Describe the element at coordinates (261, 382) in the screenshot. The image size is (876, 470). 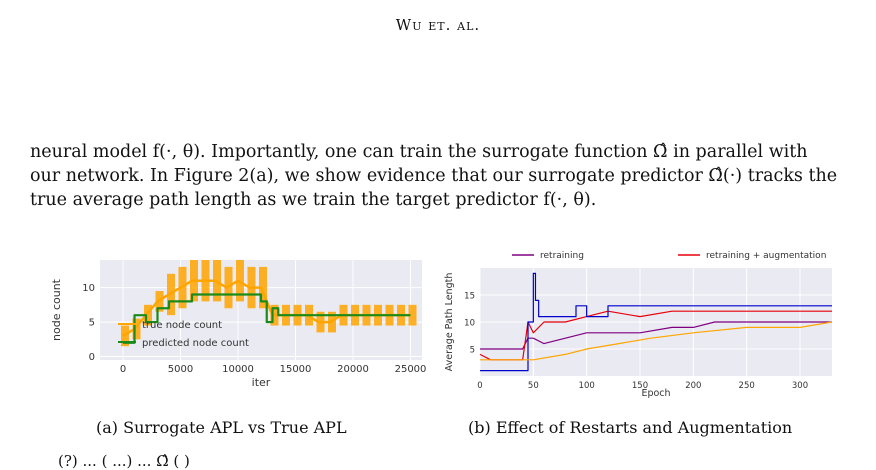
I see `x-axis-label: iter` at that location.